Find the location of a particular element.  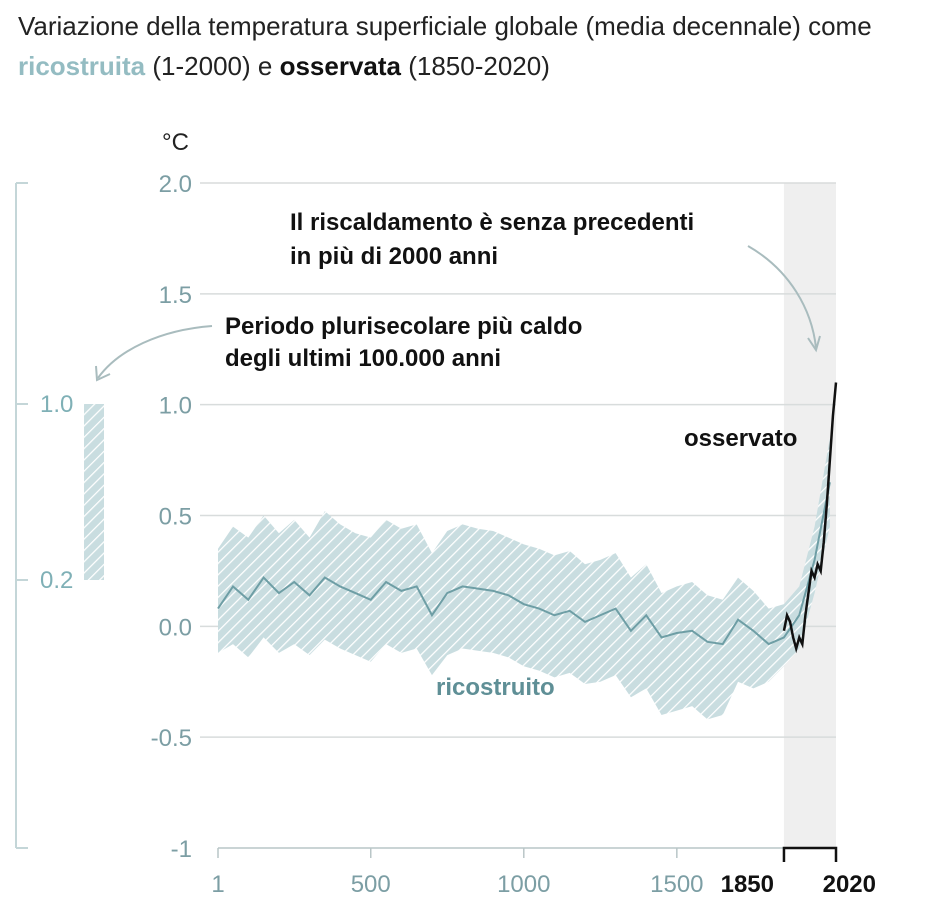

side-panel: 1.0 0.2 is located at coordinates (59, 515).